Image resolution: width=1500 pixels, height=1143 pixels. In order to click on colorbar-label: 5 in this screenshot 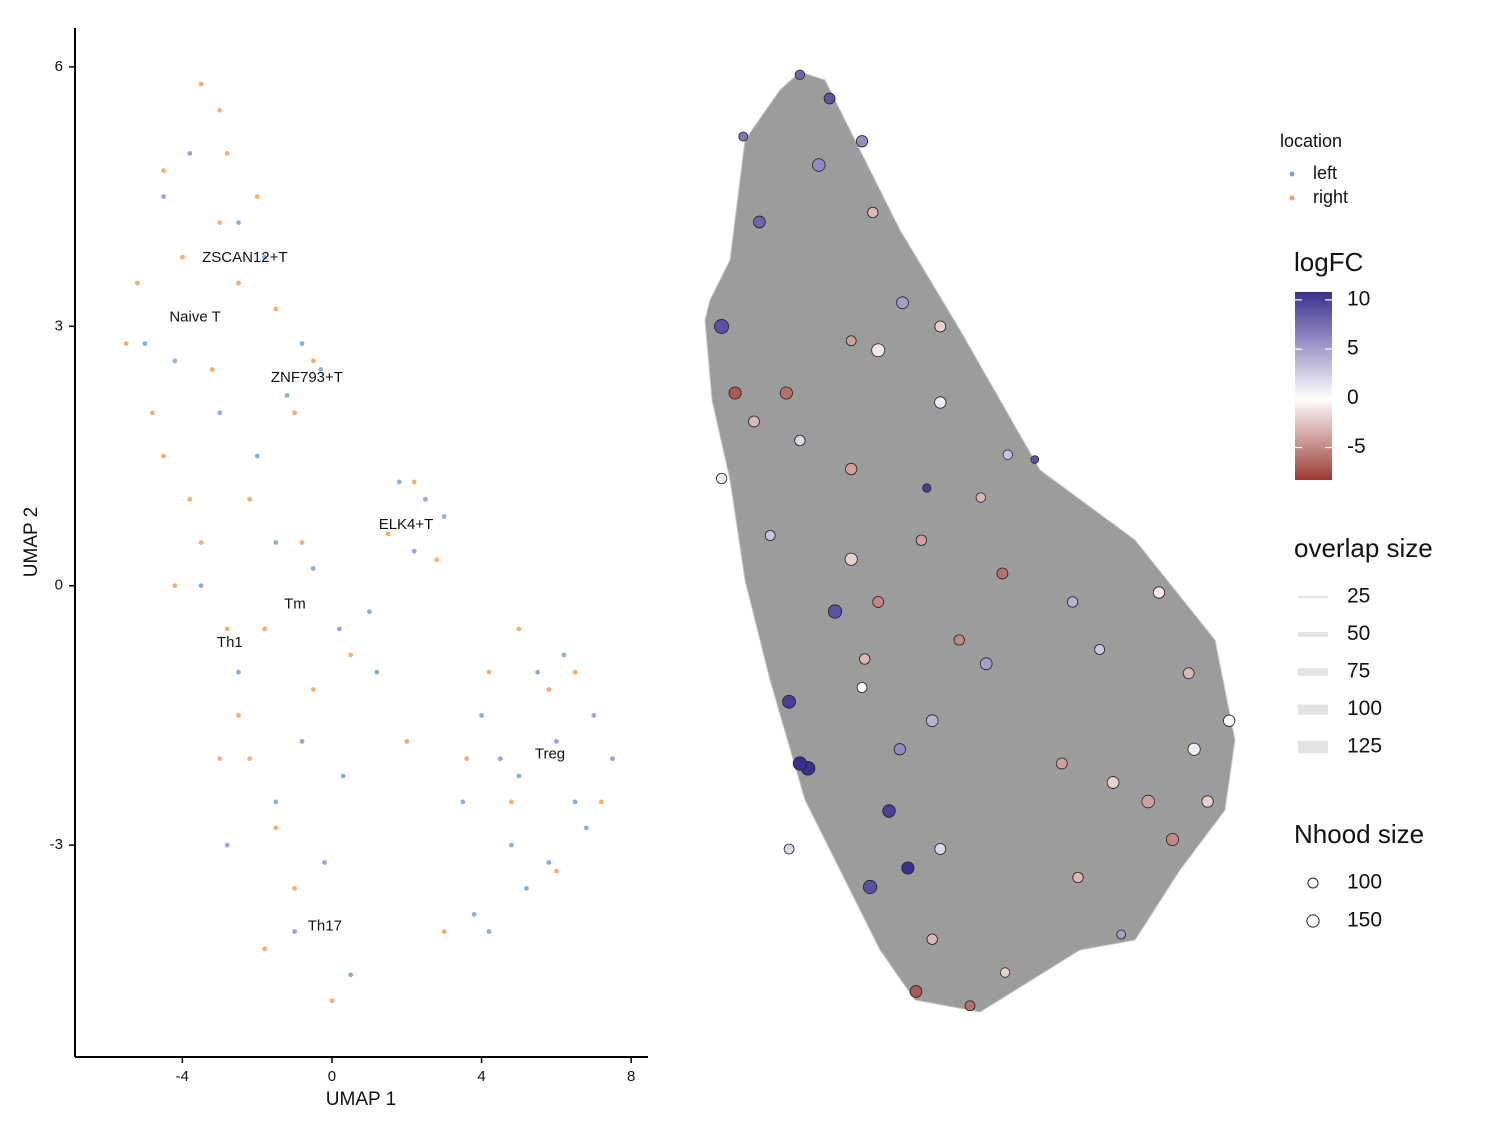, I will do `click(1353, 348)`.